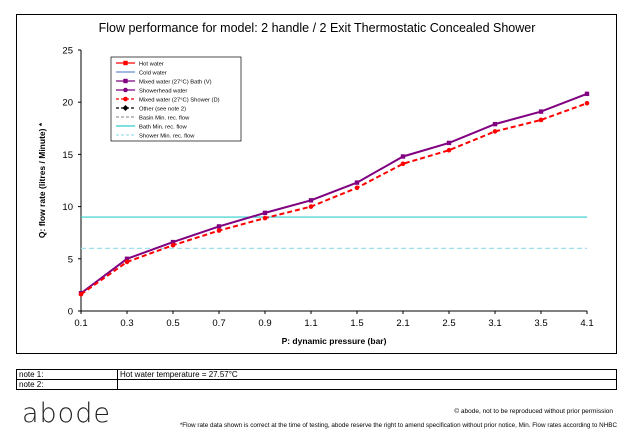 Image resolution: width=625 pixels, height=434 pixels. What do you see at coordinates (67, 384) in the screenshot?
I see `note-label: note 2:` at bounding box center [67, 384].